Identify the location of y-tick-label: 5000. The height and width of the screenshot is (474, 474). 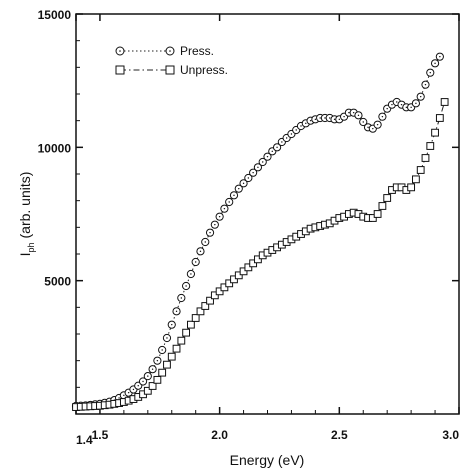
(57, 282).